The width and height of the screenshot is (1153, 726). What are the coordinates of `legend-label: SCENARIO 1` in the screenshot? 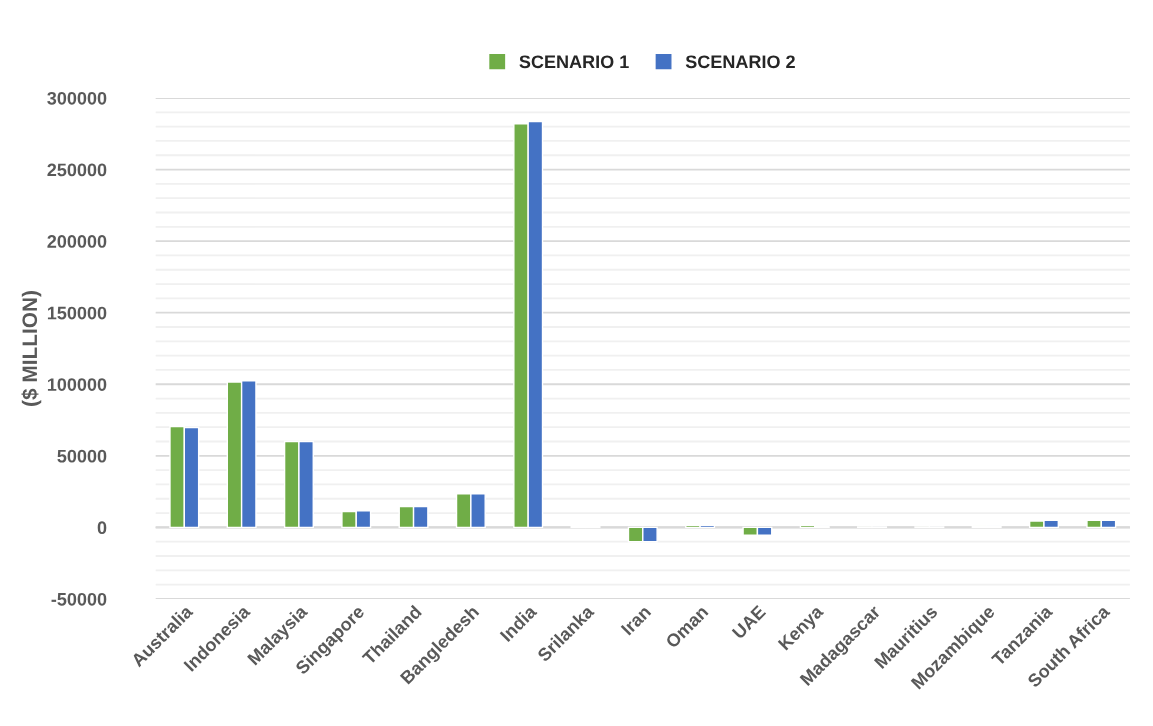 It's located at (574, 62).